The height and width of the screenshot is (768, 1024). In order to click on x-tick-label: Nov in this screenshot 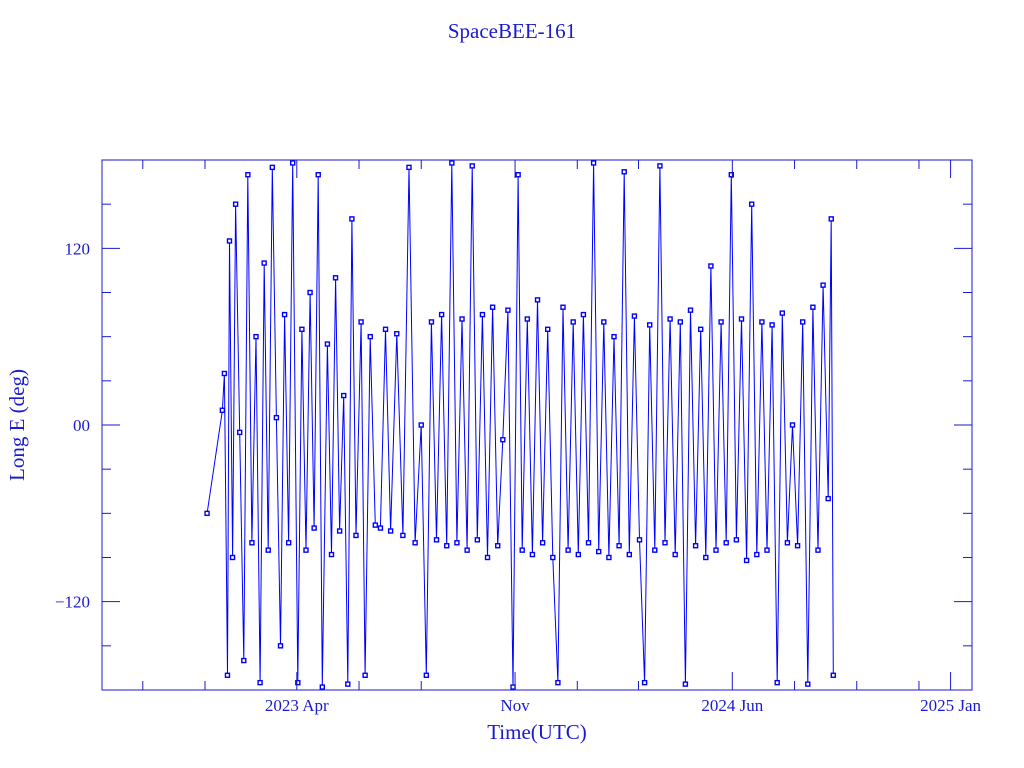, I will do `click(515, 705)`.